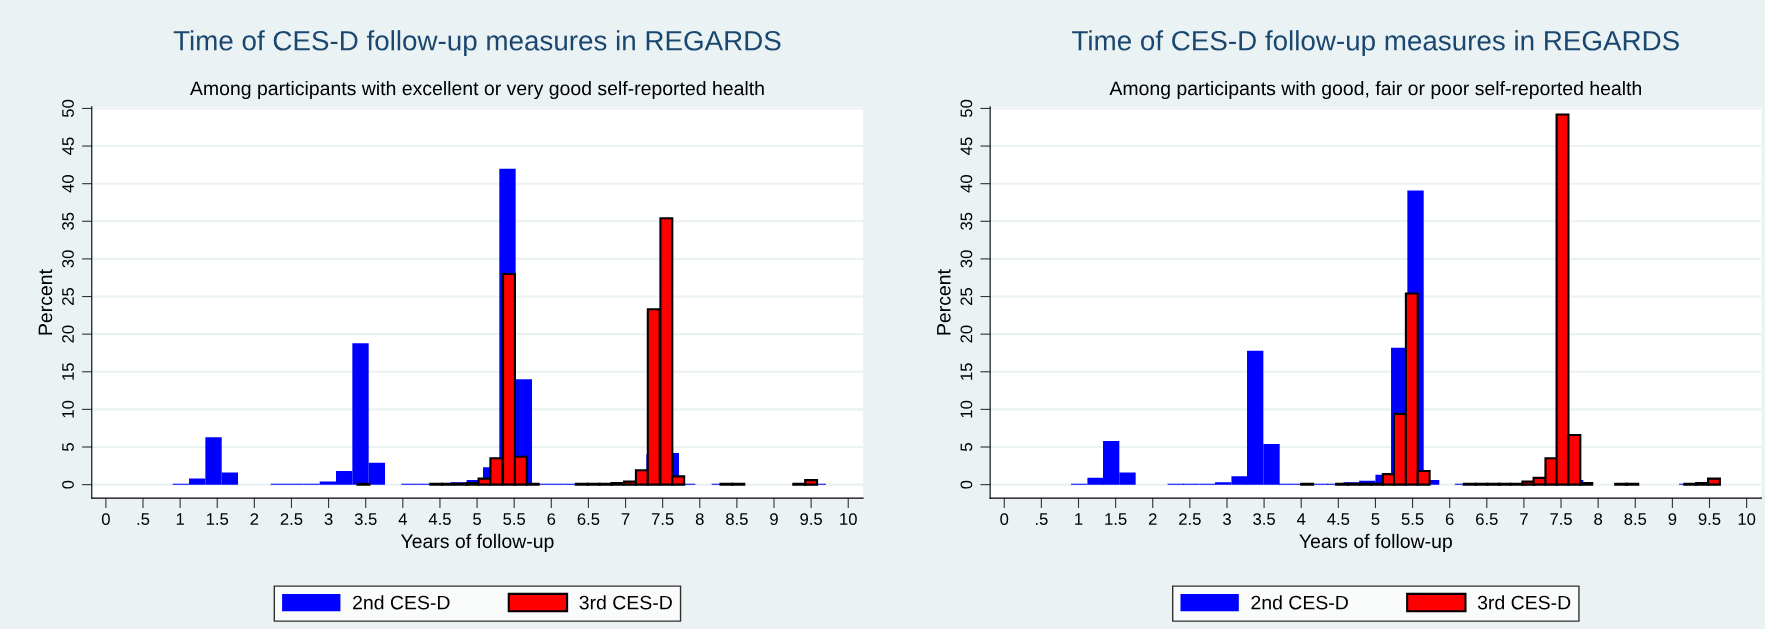  I want to click on chart-subtitle: Among participants with good, fair or poor self-reported health, so click(1375, 90).